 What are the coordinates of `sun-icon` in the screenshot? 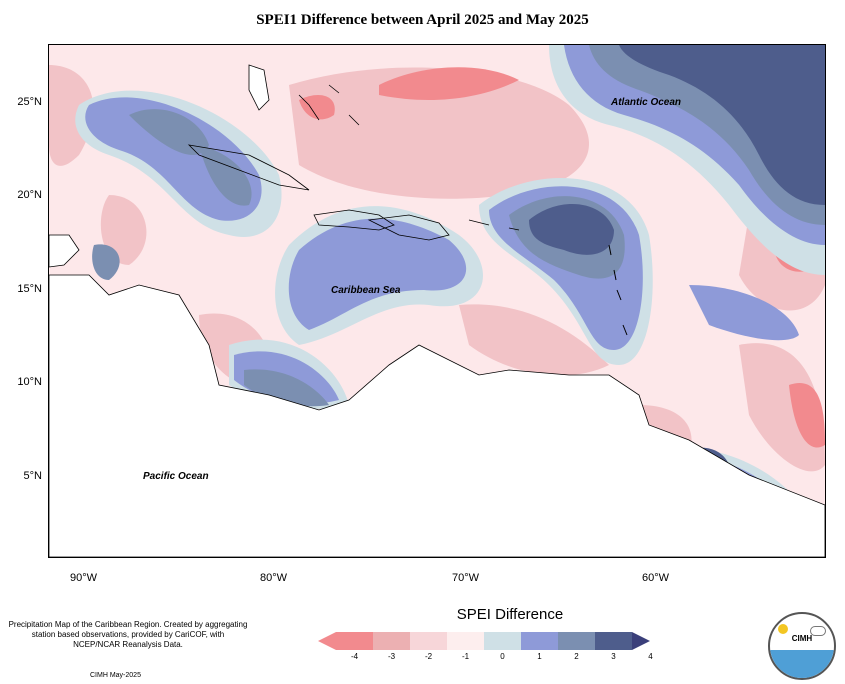 It's located at (783, 629).